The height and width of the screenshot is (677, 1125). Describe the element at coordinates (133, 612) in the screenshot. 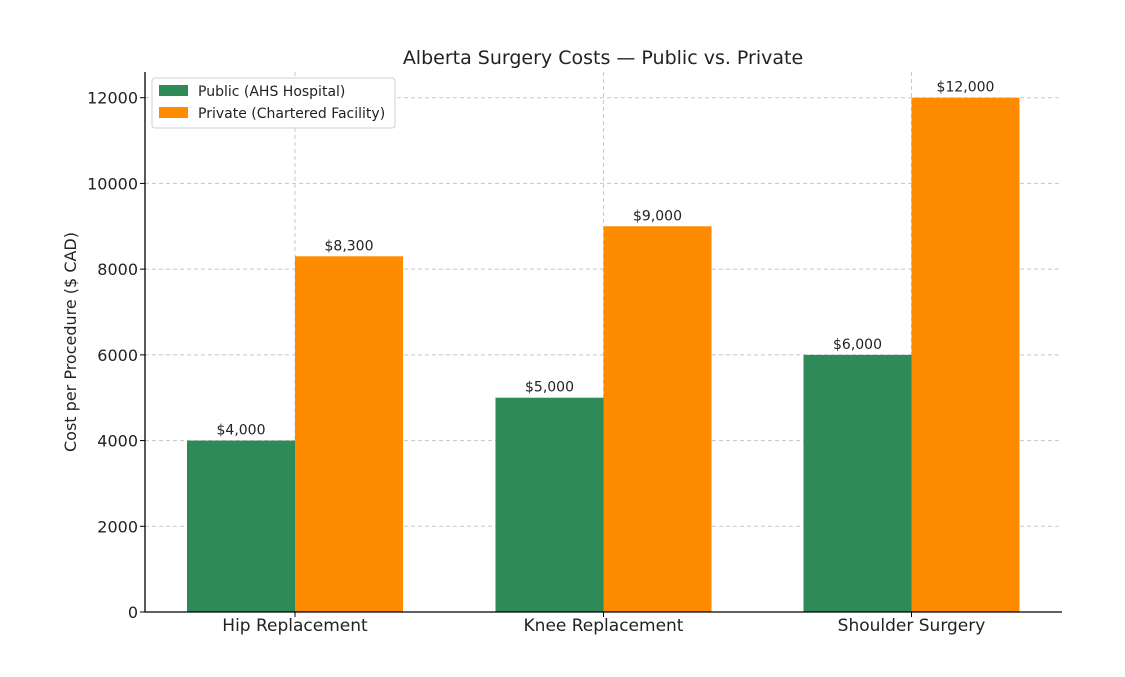

I see `y-tick-label: 0` at that location.